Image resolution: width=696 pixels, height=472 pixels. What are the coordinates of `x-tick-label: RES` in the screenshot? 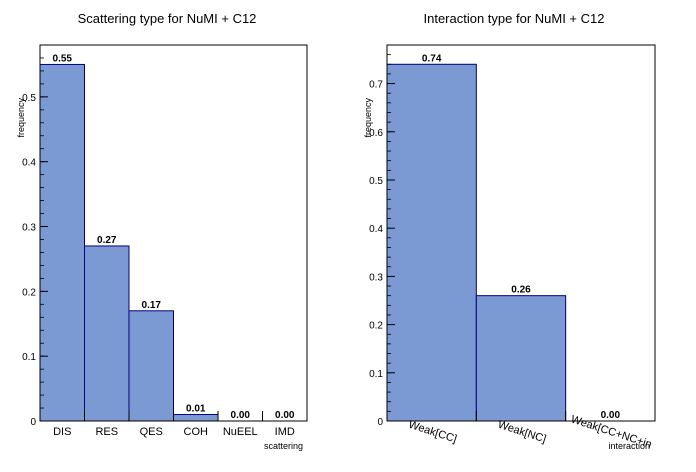 It's located at (106, 432).